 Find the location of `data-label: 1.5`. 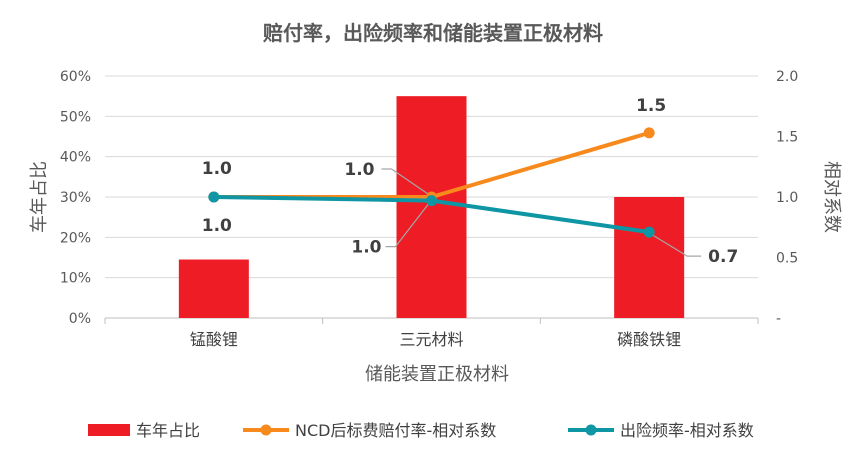

data-label: 1.5 is located at coordinates (651, 106).